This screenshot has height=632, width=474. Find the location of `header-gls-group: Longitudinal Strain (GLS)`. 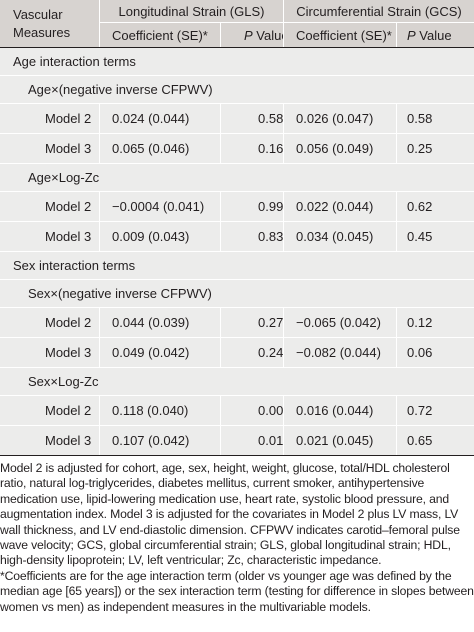

header-gls-group: Longitudinal Strain (GLS) is located at coordinates (191, 11).